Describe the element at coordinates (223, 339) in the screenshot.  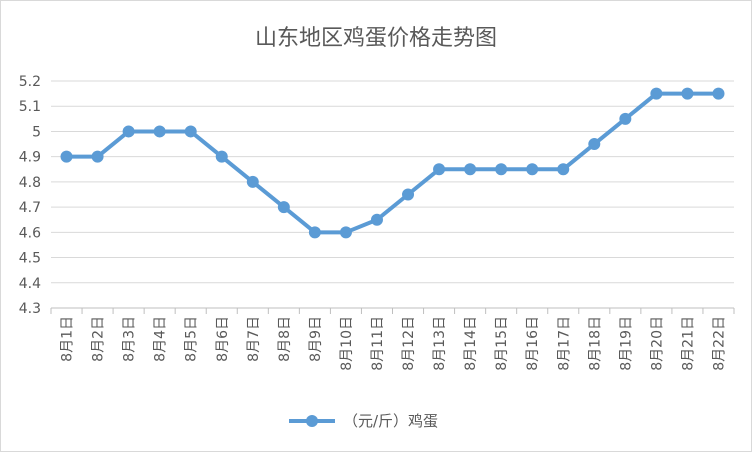
I see `x-tick-label: 8月6日` at that location.